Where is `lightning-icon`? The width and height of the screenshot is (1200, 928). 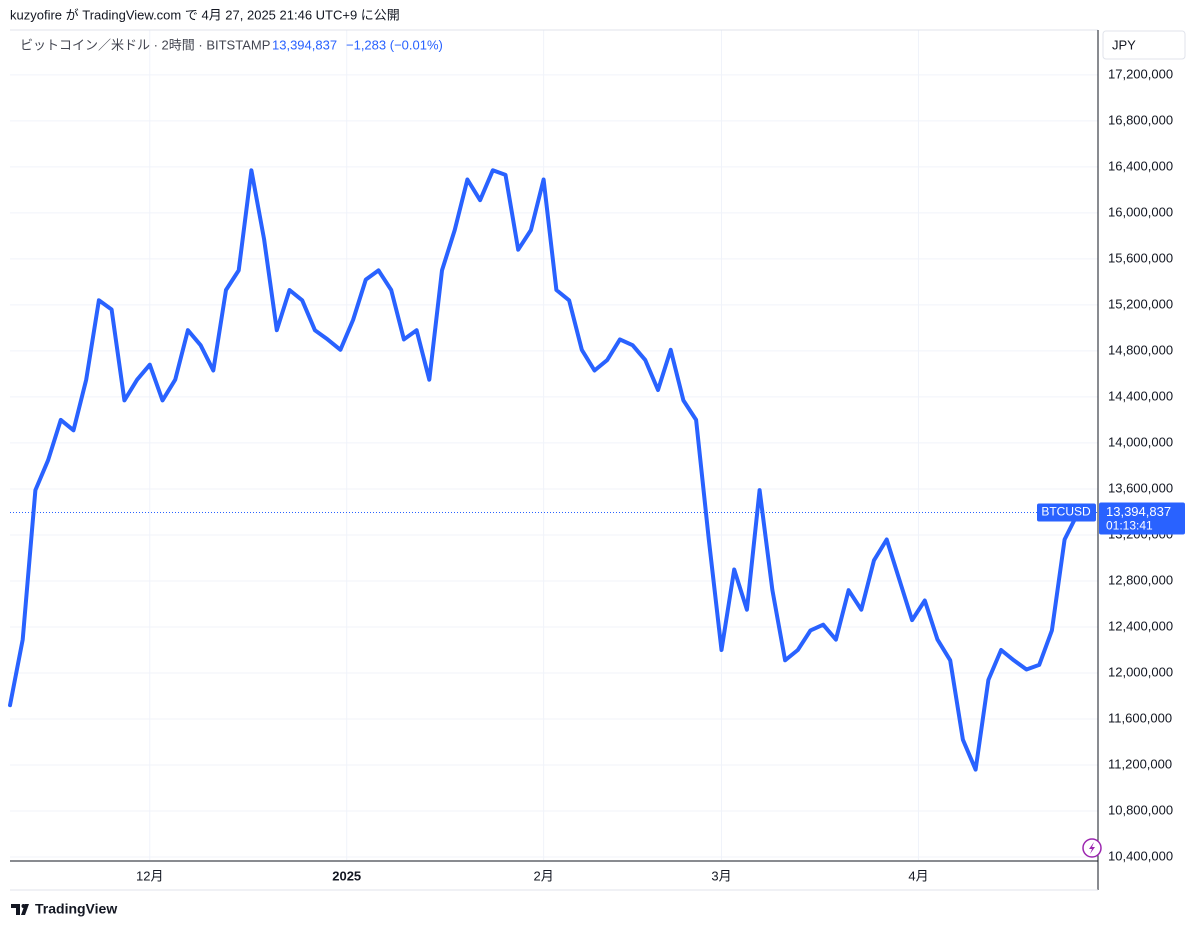 lightning-icon is located at coordinates (1092, 848).